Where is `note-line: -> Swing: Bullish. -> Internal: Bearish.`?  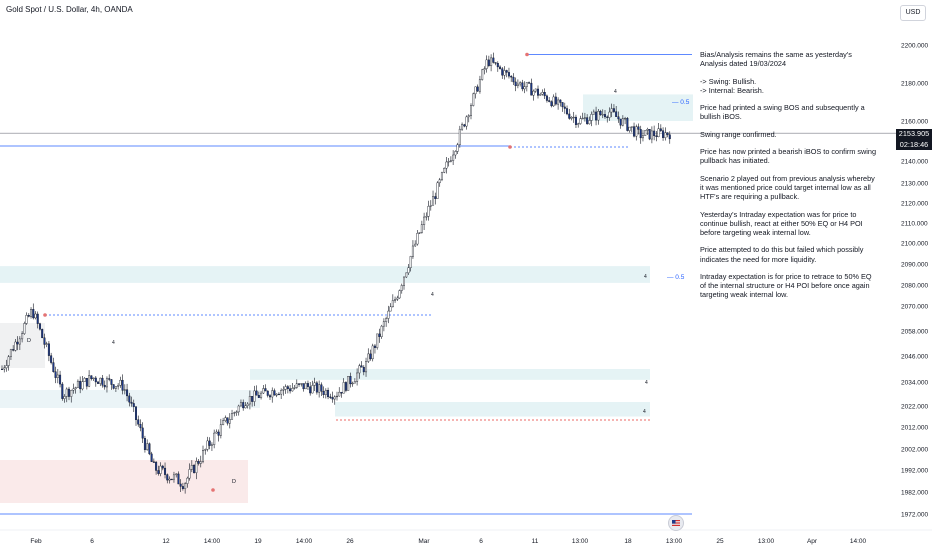 note-line: -> Swing: Bullish. -> Internal: Bearish. is located at coordinates (732, 85).